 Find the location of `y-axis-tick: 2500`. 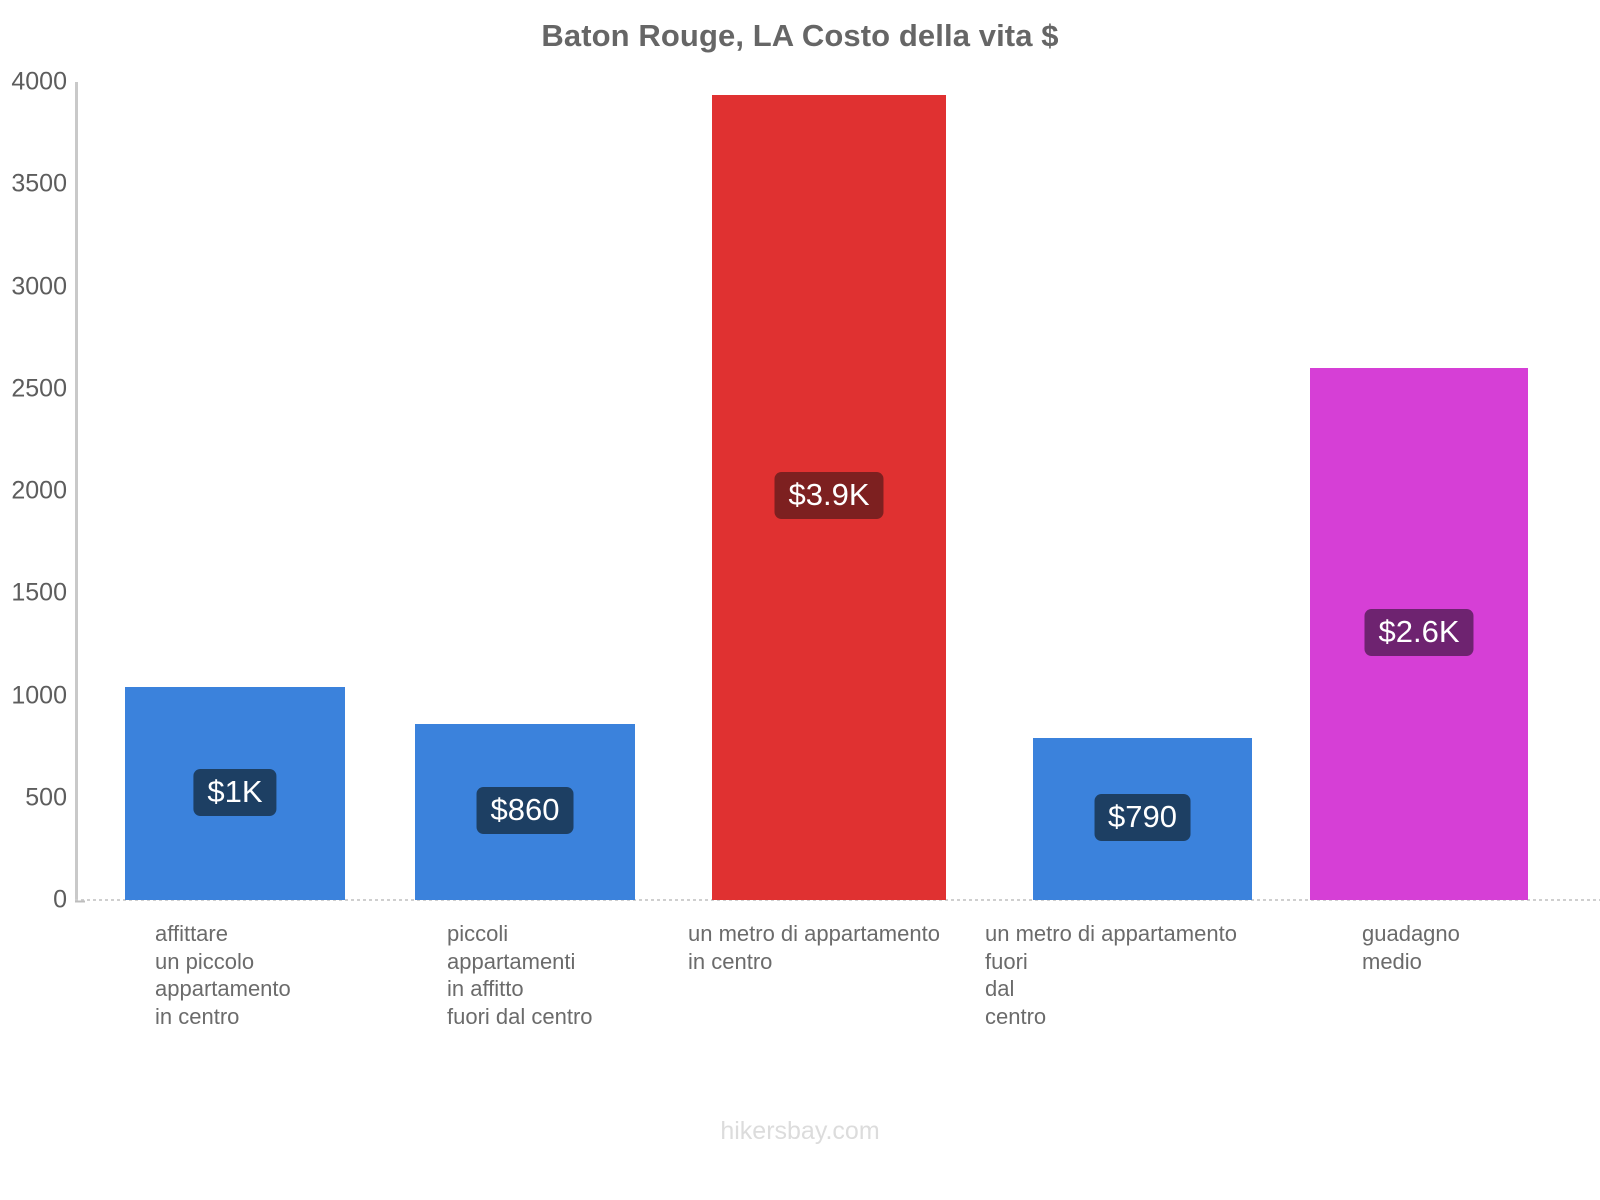

y-axis-tick: 2500 is located at coordinates (33, 388).